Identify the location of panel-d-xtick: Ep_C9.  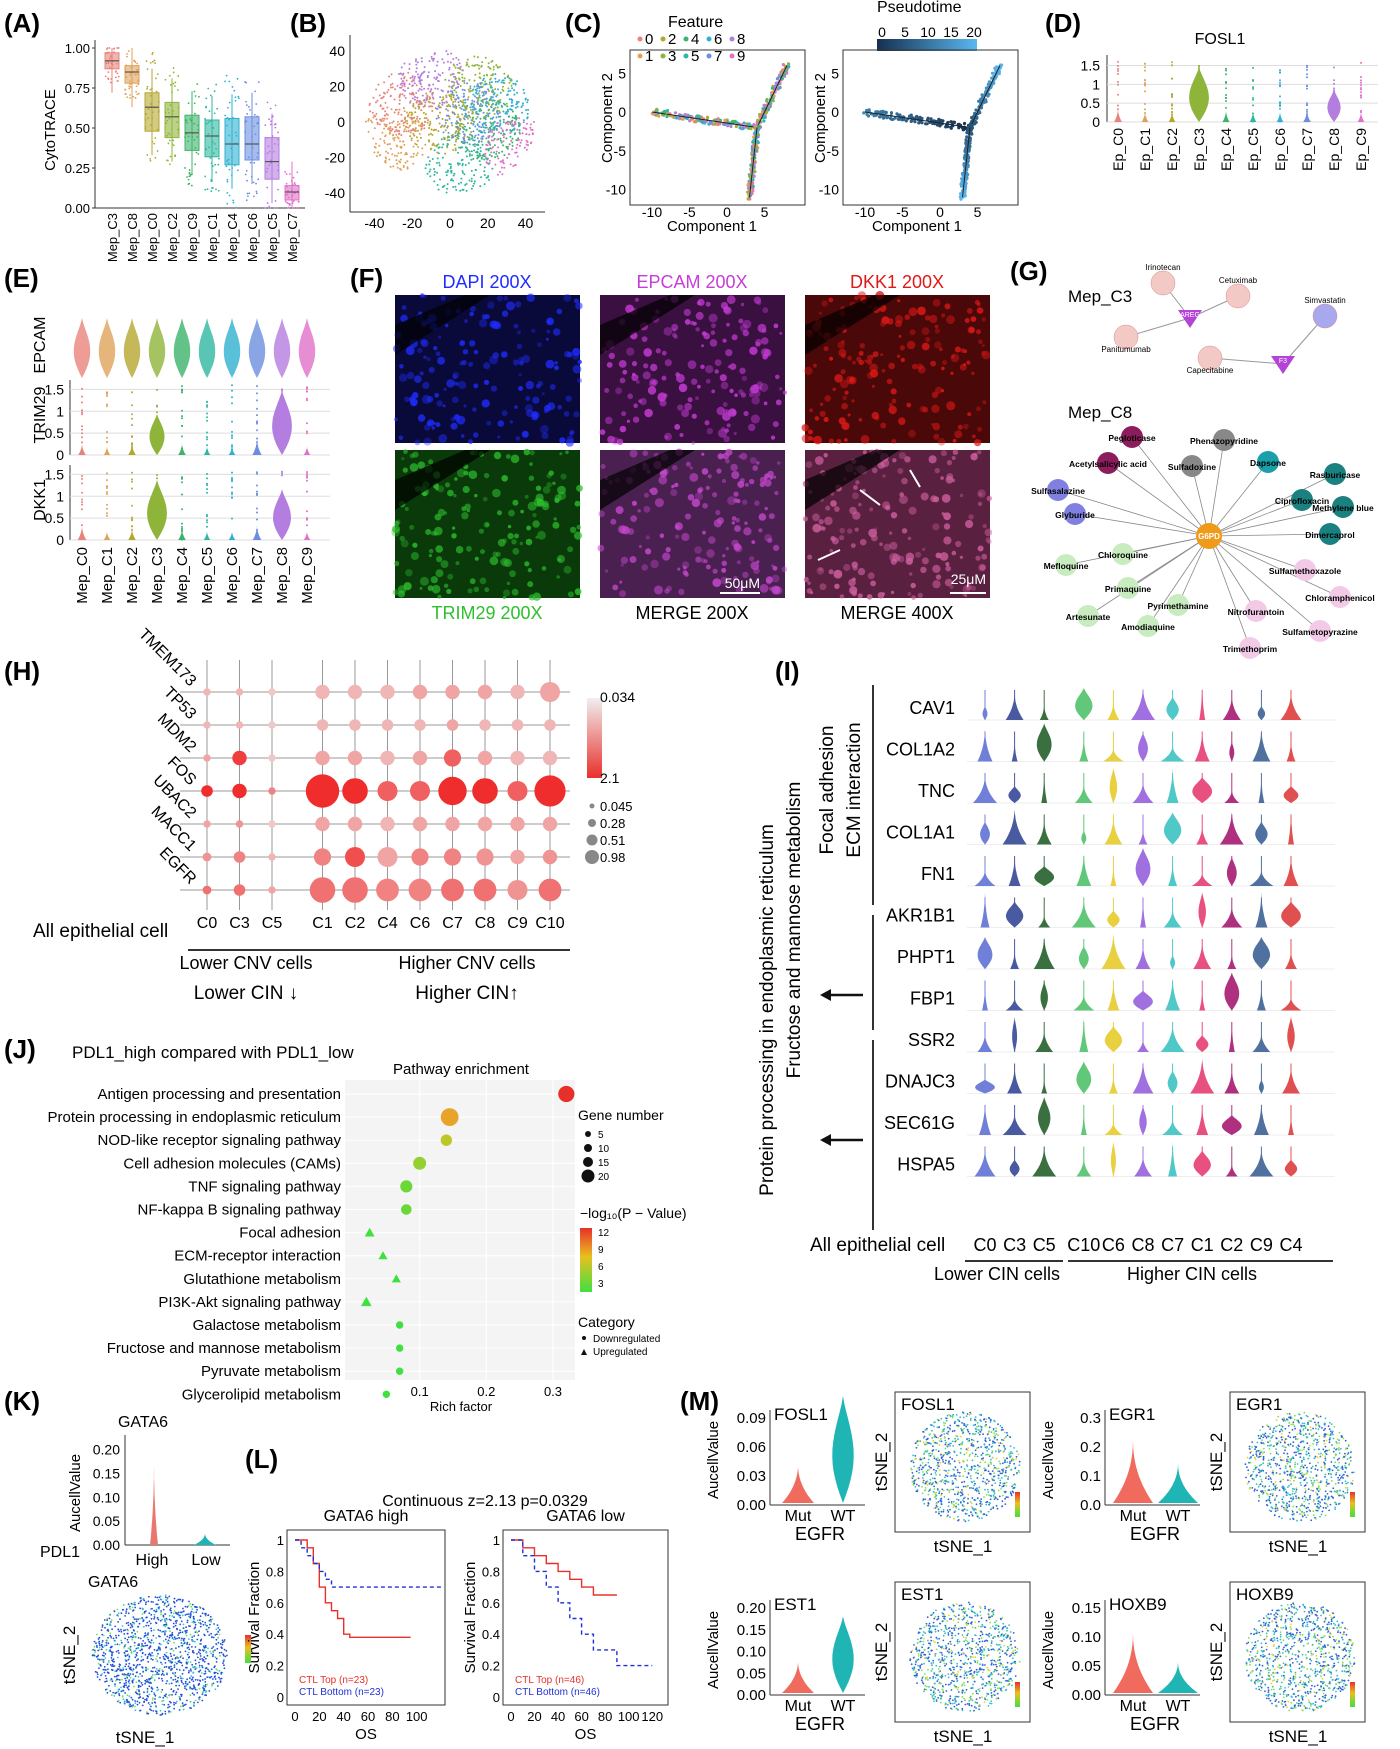
(1361, 149).